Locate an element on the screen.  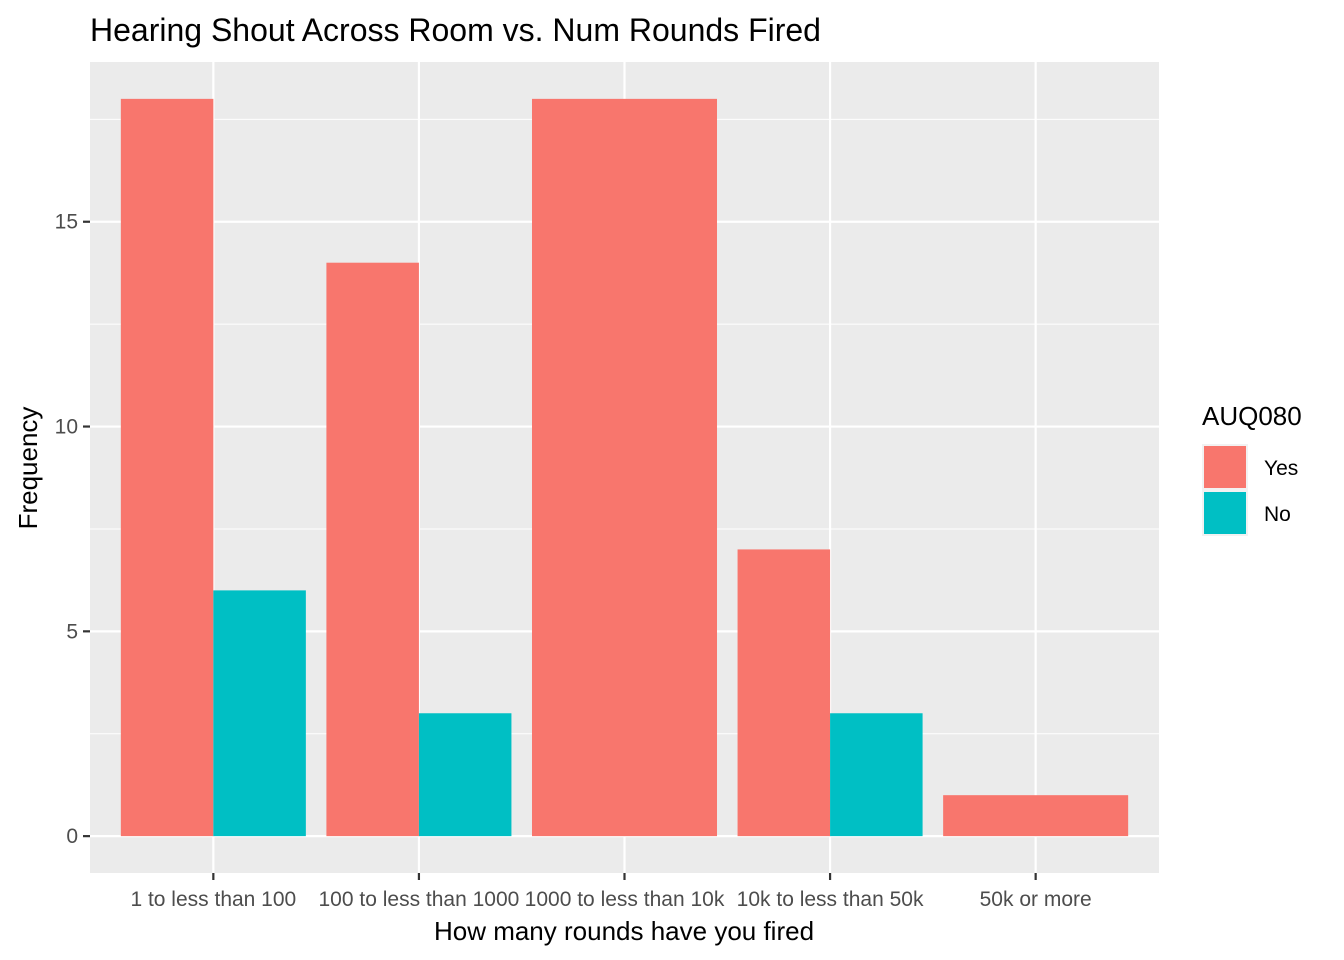
legend-swatch-no is located at coordinates (1225, 513).